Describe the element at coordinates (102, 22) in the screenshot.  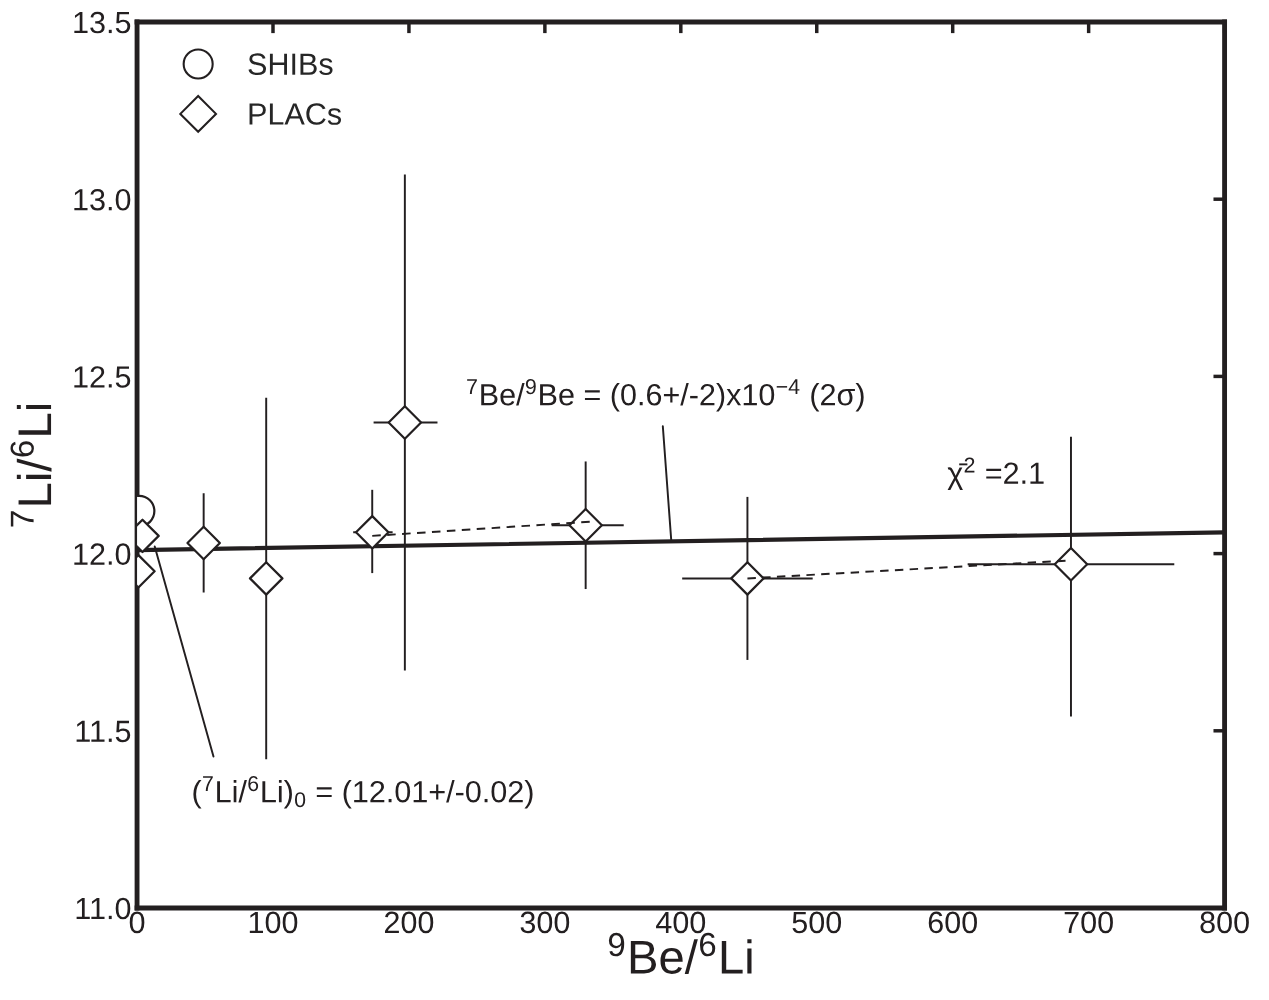
I see `y-tick-label: 13.5` at that location.